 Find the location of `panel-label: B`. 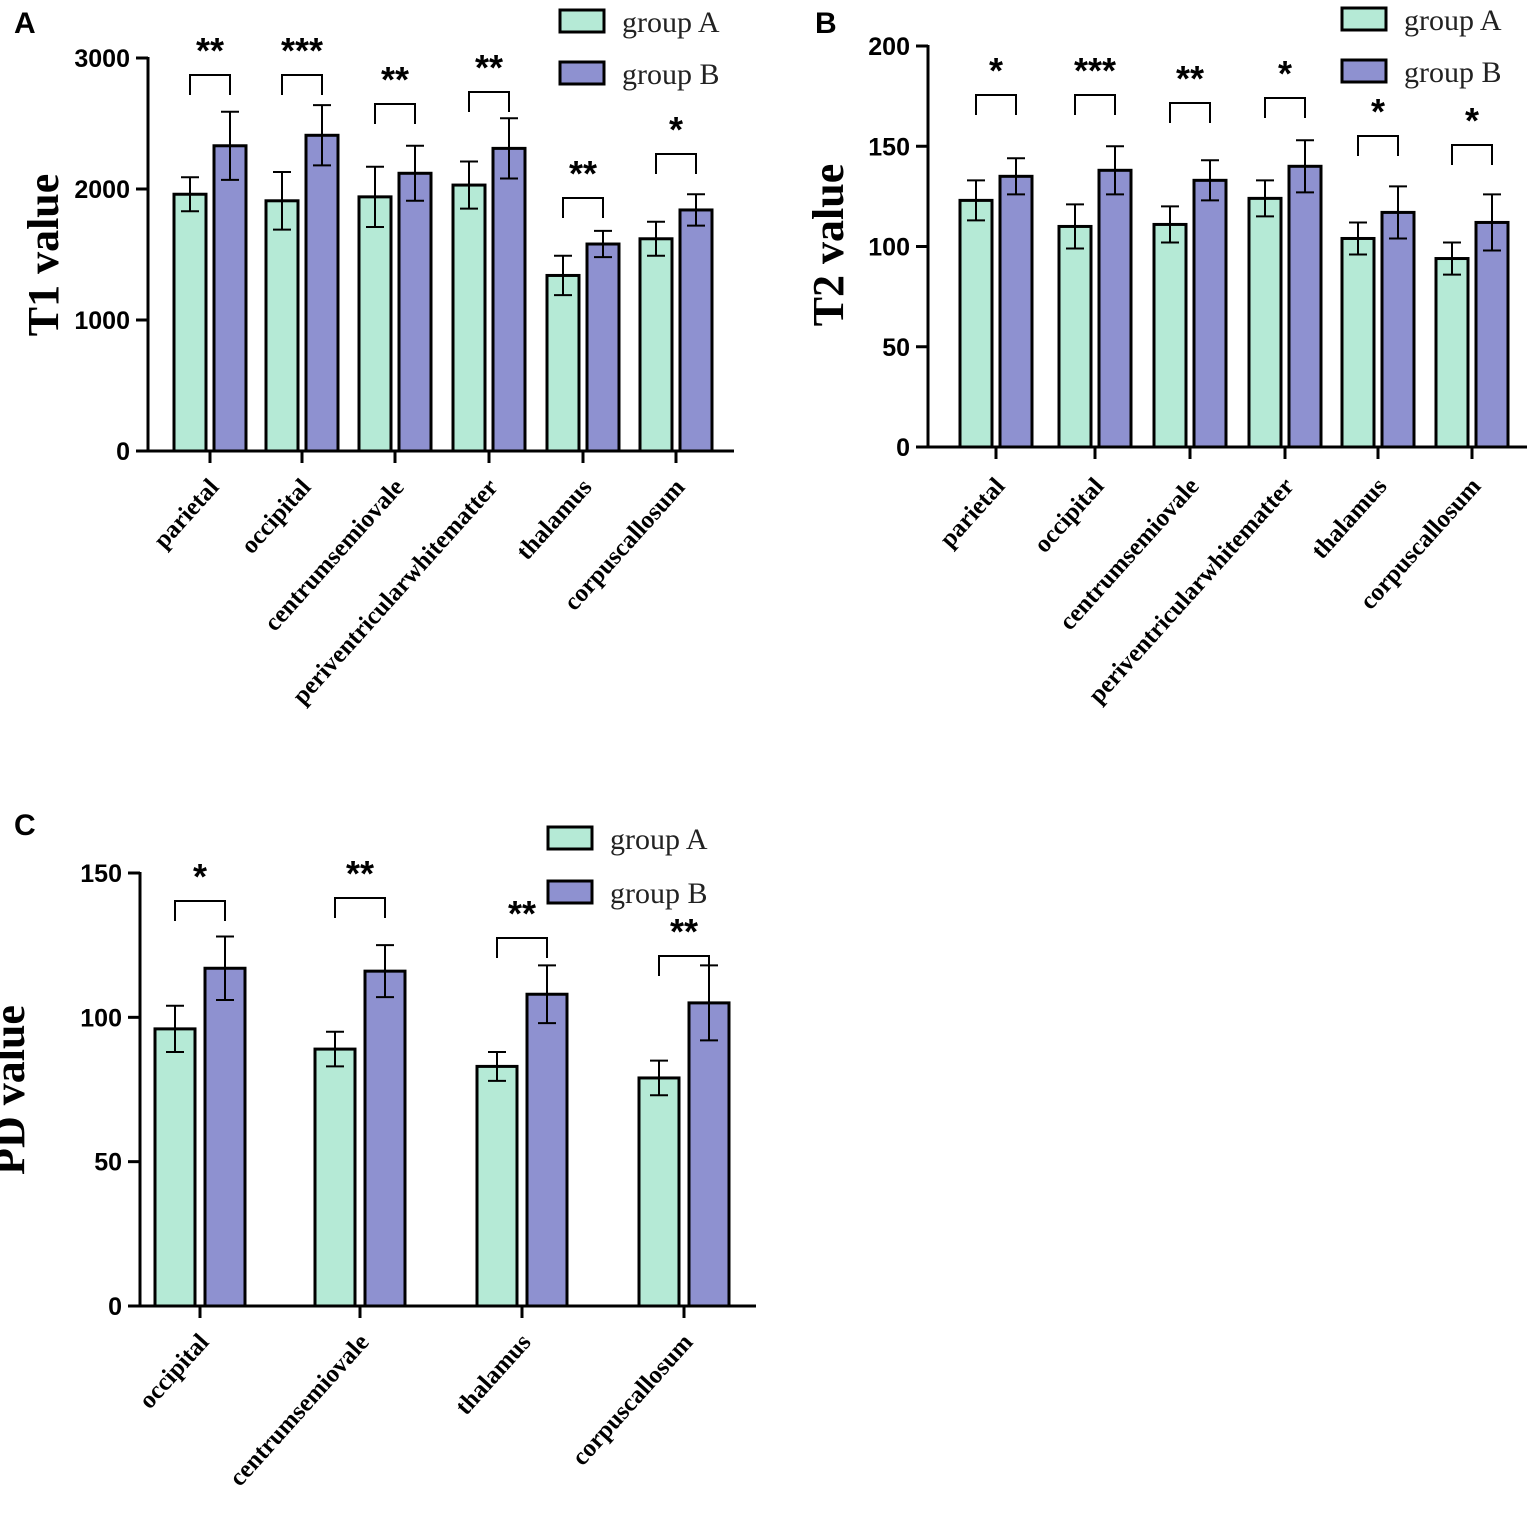

panel-label: B is located at coordinates (826, 23).